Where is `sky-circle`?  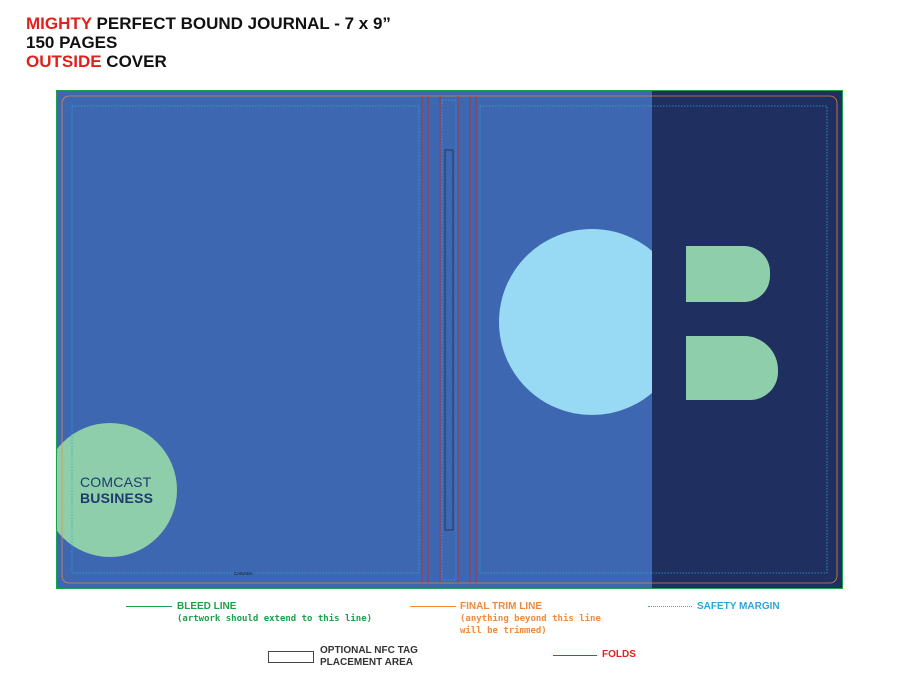
sky-circle is located at coordinates (575, 322).